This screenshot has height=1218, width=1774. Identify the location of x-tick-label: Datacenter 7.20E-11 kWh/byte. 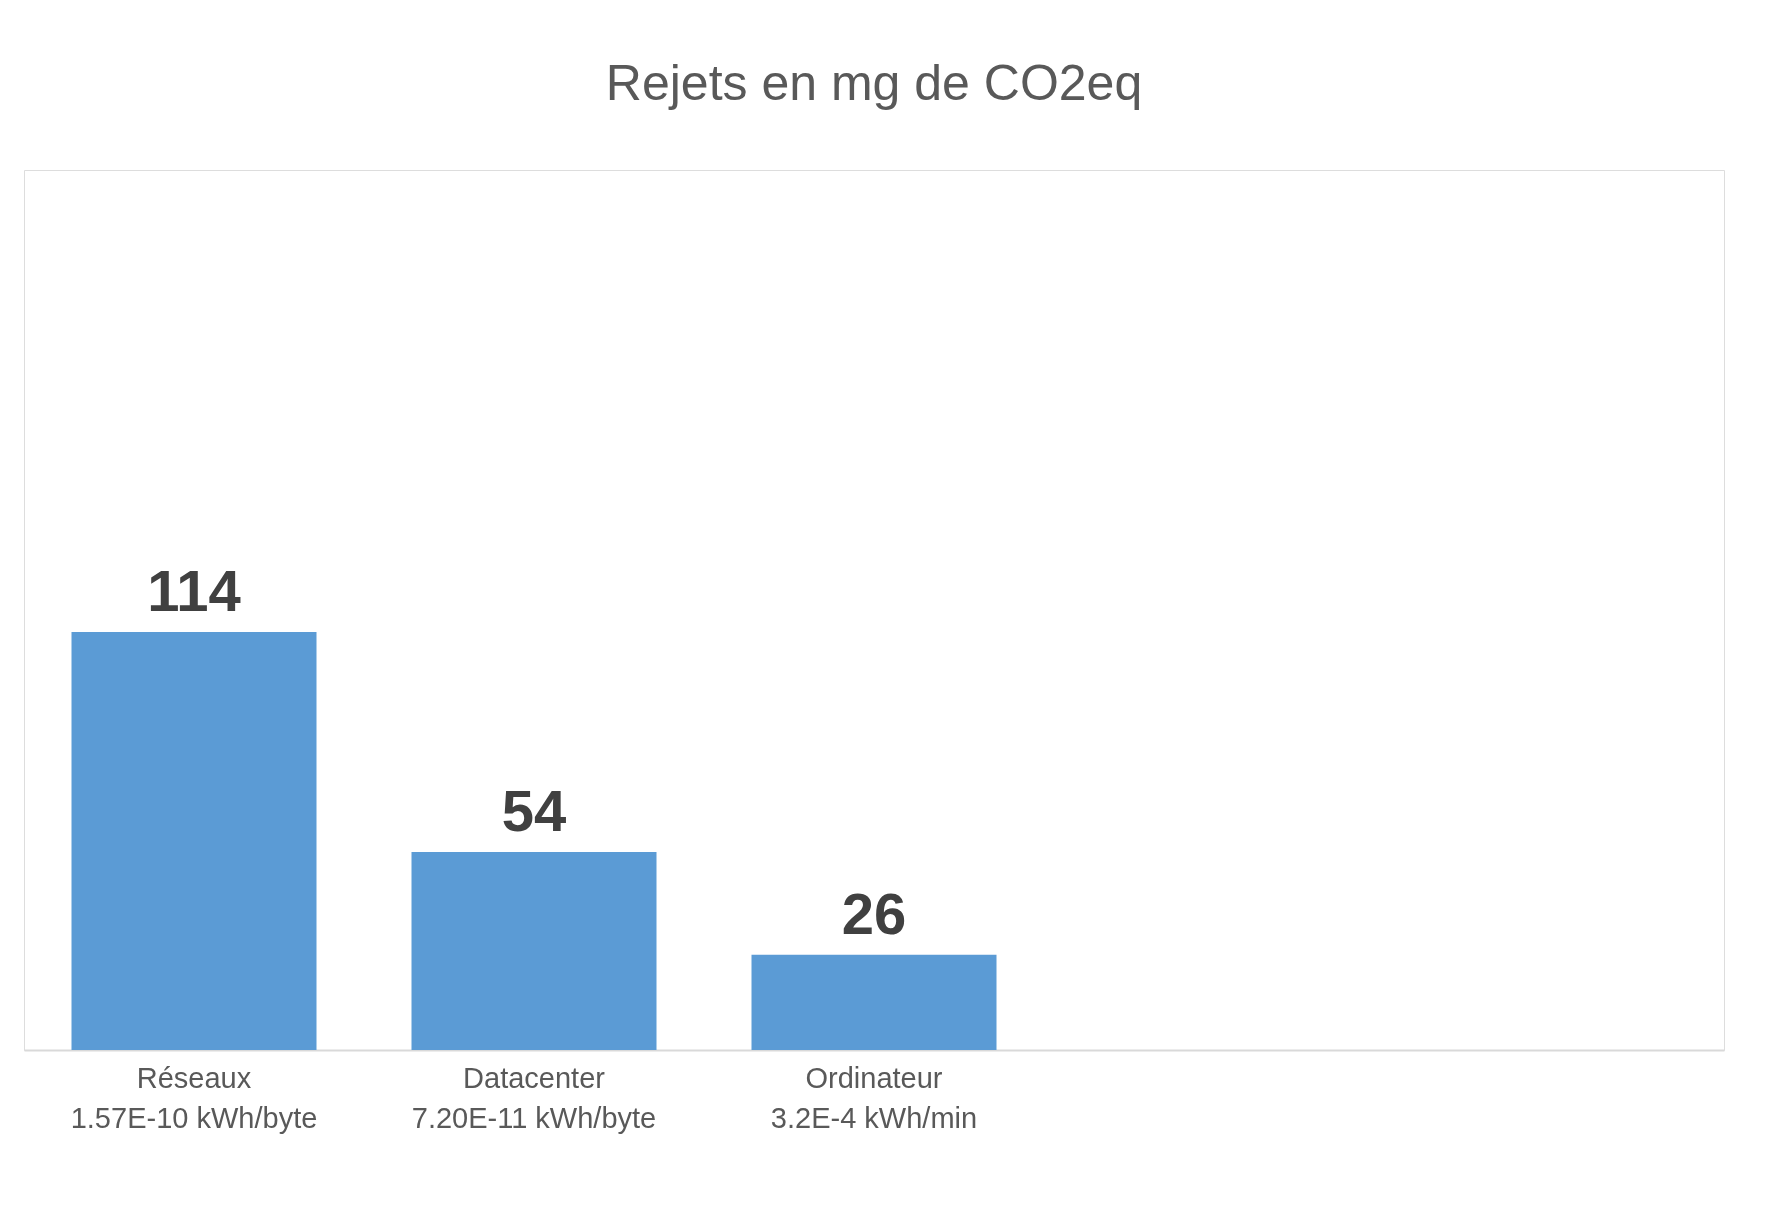
(534, 1097).